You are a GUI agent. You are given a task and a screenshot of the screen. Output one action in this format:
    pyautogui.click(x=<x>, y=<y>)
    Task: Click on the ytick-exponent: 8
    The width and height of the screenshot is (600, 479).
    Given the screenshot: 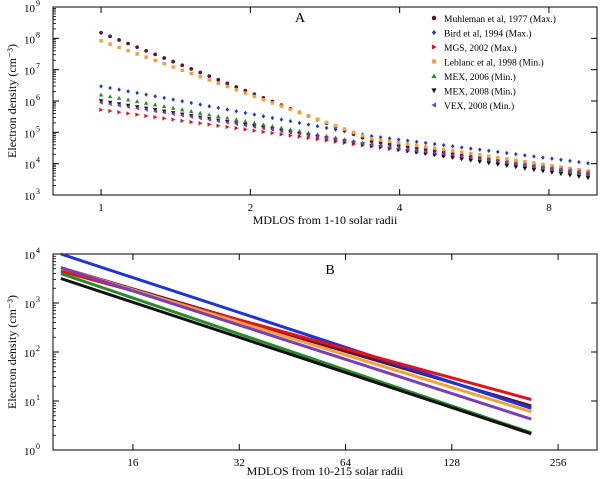 What is the action you would take?
    pyautogui.click(x=38, y=34)
    